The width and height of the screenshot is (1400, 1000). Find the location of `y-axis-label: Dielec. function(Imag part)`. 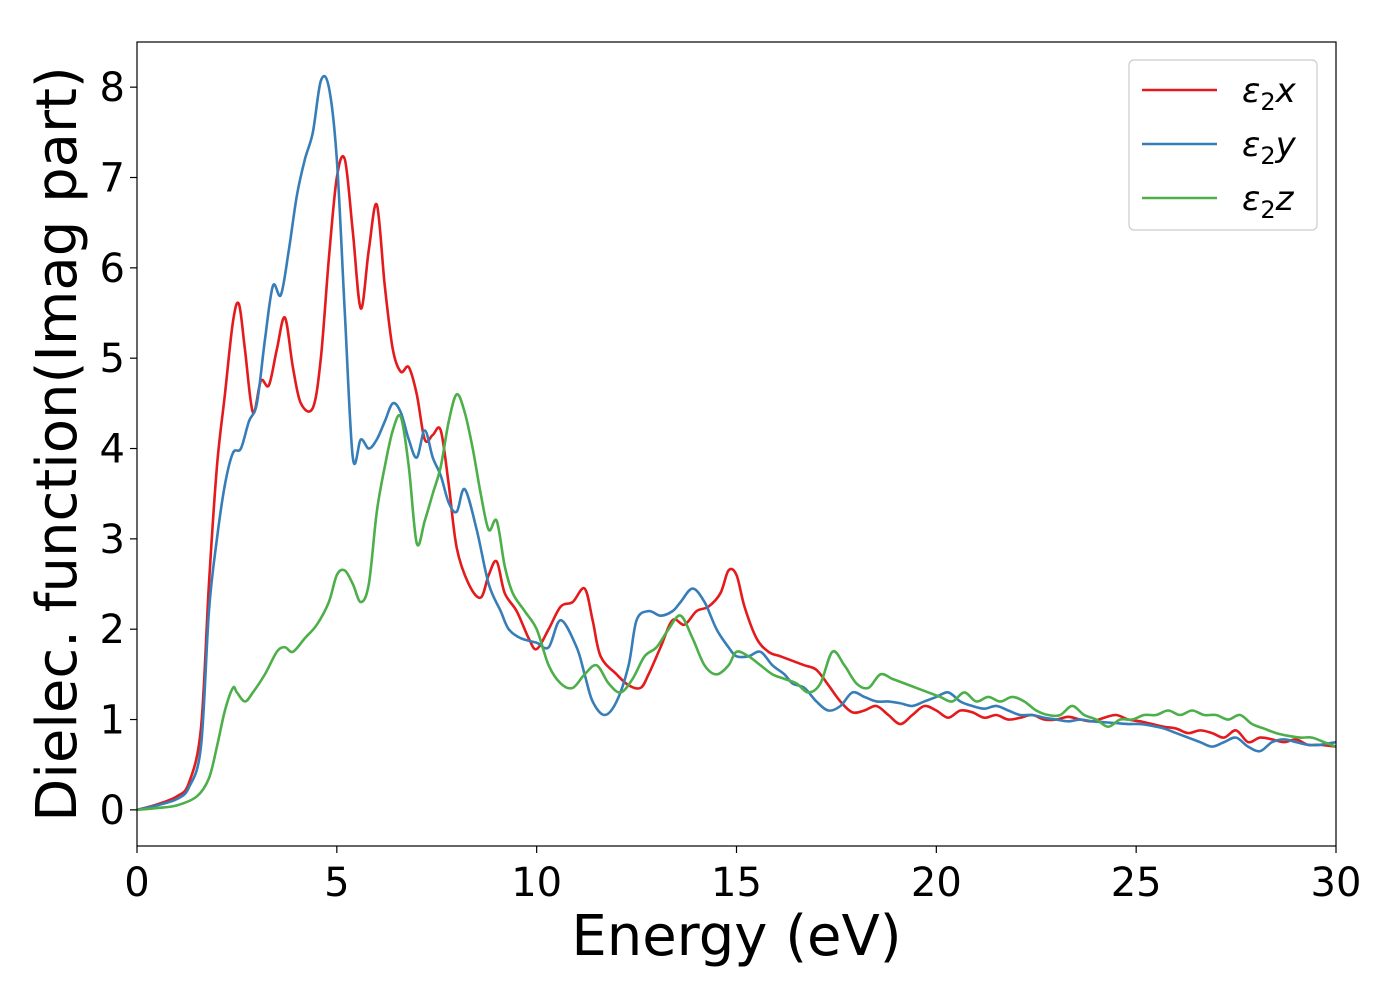

y-axis-label: Dielec. function(Imag part) is located at coordinates (57, 444).